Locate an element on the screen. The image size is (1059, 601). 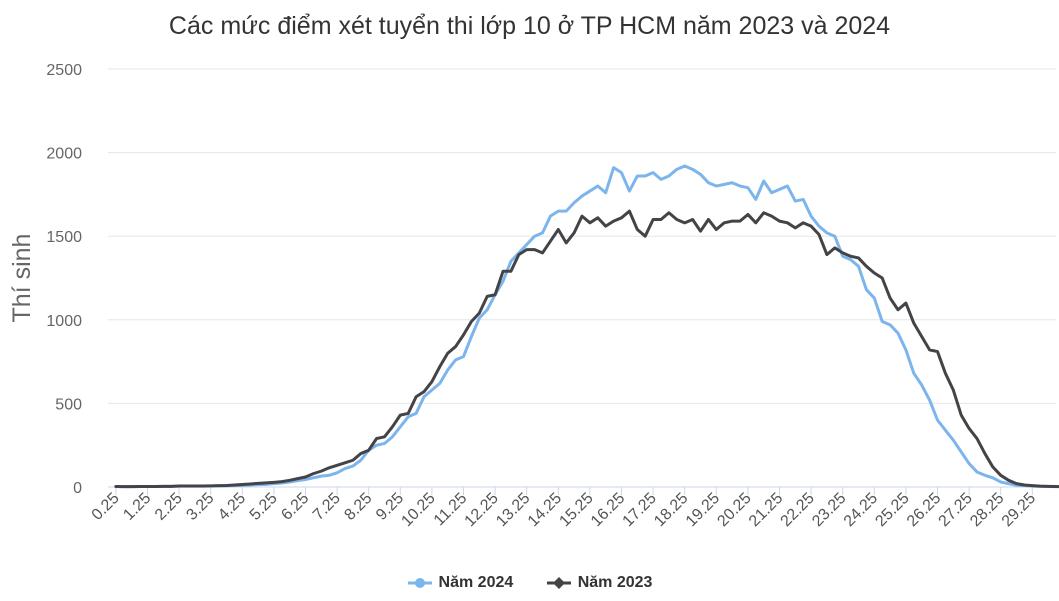
legend-diamond-icon is located at coordinates (558, 583).